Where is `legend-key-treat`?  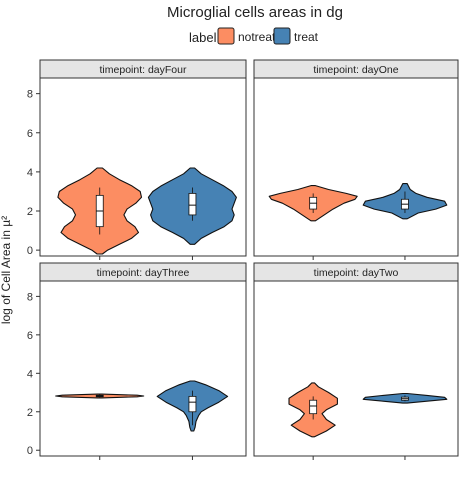
legend-key-treat is located at coordinates (282, 36).